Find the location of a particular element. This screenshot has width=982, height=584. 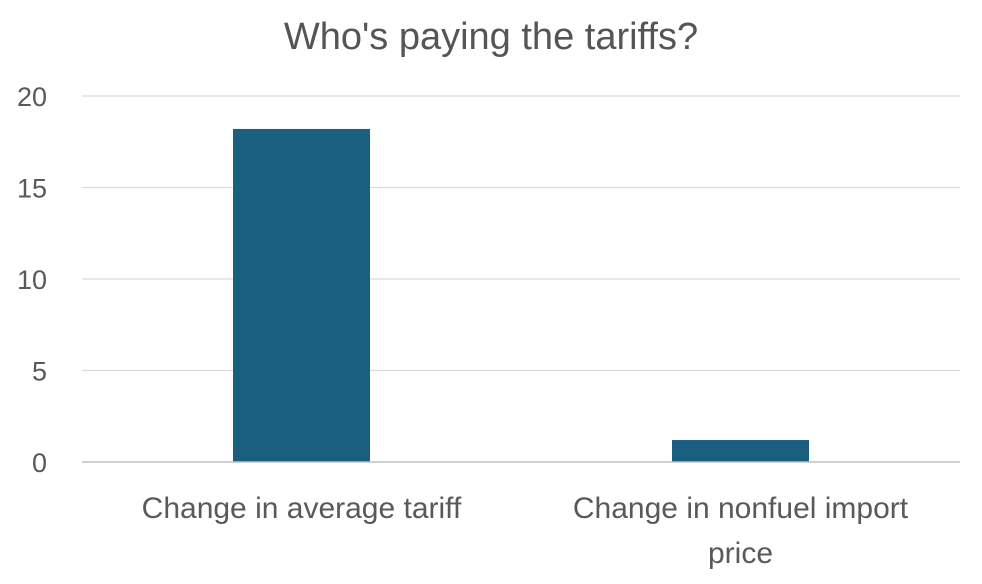

chart-title: Who's paying the tariffs? is located at coordinates (491, 37).